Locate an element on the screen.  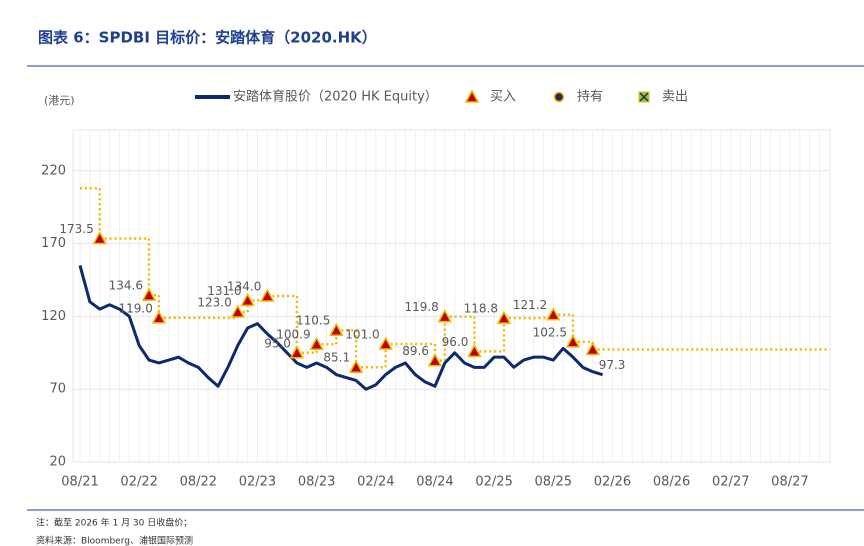
data-label: 119.0 is located at coordinates (136, 308).